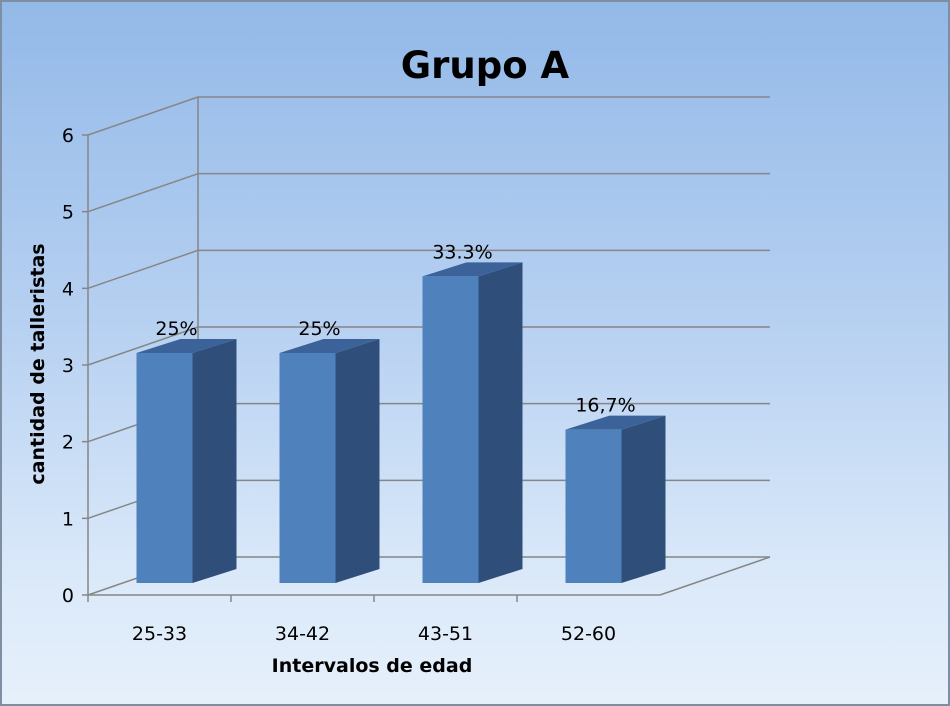 This screenshot has width=950, height=706. I want to click on y-tick-label: 6, so click(68, 136).